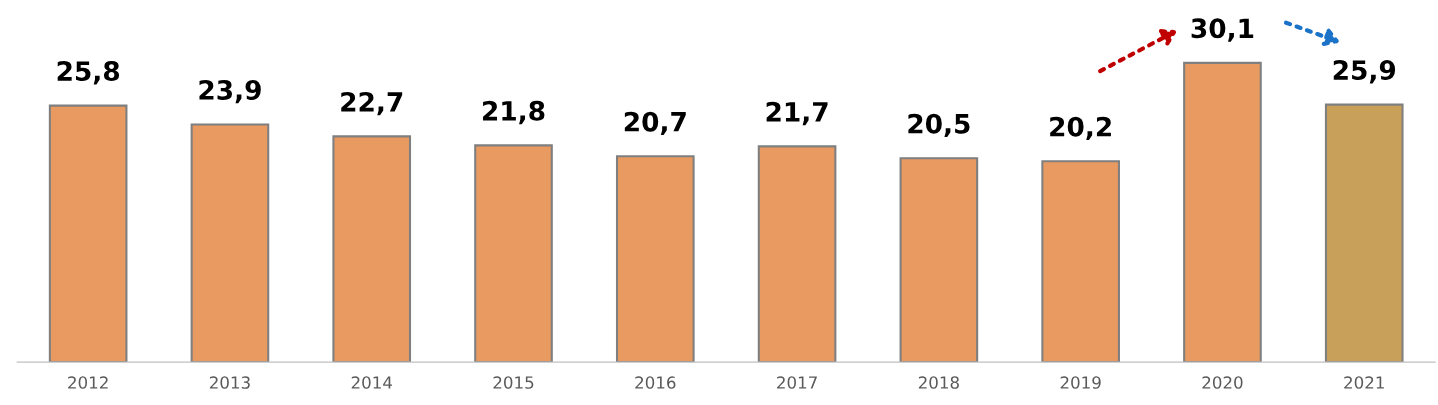  Describe the element at coordinates (1222, 30) in the screenshot. I see `data-label: 30,1` at that location.